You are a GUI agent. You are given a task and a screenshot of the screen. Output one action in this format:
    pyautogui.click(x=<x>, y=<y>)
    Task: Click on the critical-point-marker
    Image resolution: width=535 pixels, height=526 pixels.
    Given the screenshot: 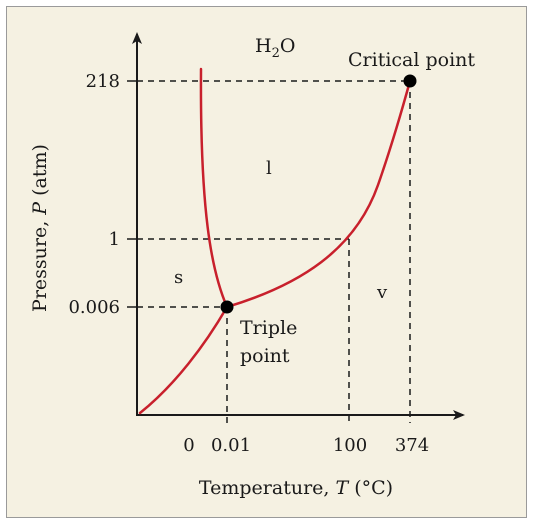 What is the action you would take?
    pyautogui.click(x=410, y=81)
    